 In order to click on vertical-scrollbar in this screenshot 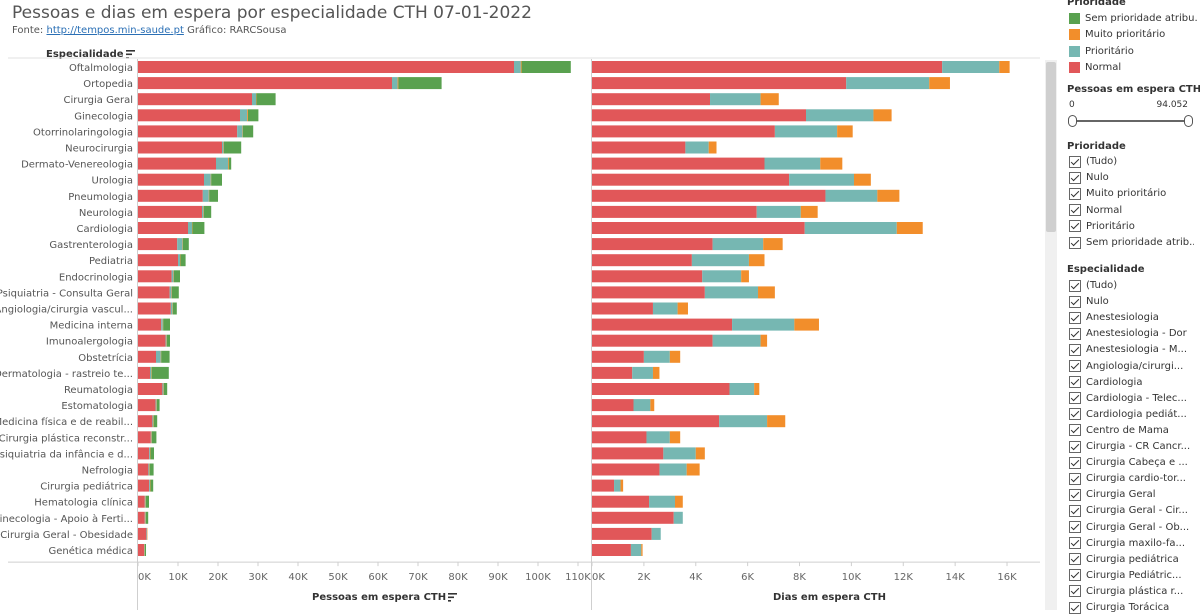, I will do `click(1051, 335)`.